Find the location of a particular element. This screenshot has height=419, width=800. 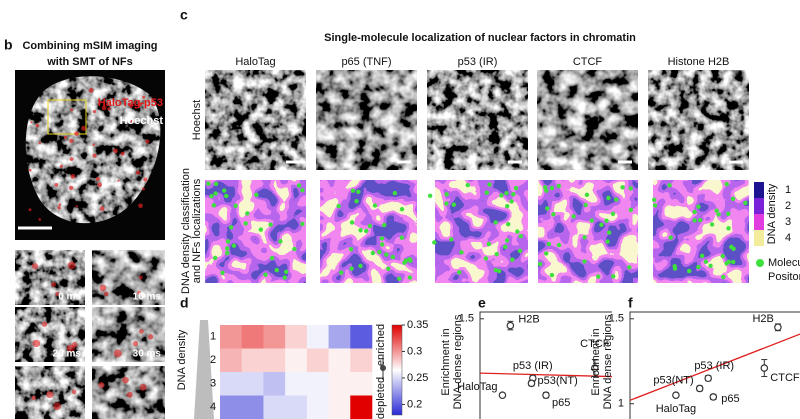

y-tick-label: 3 is located at coordinates (213, 384).